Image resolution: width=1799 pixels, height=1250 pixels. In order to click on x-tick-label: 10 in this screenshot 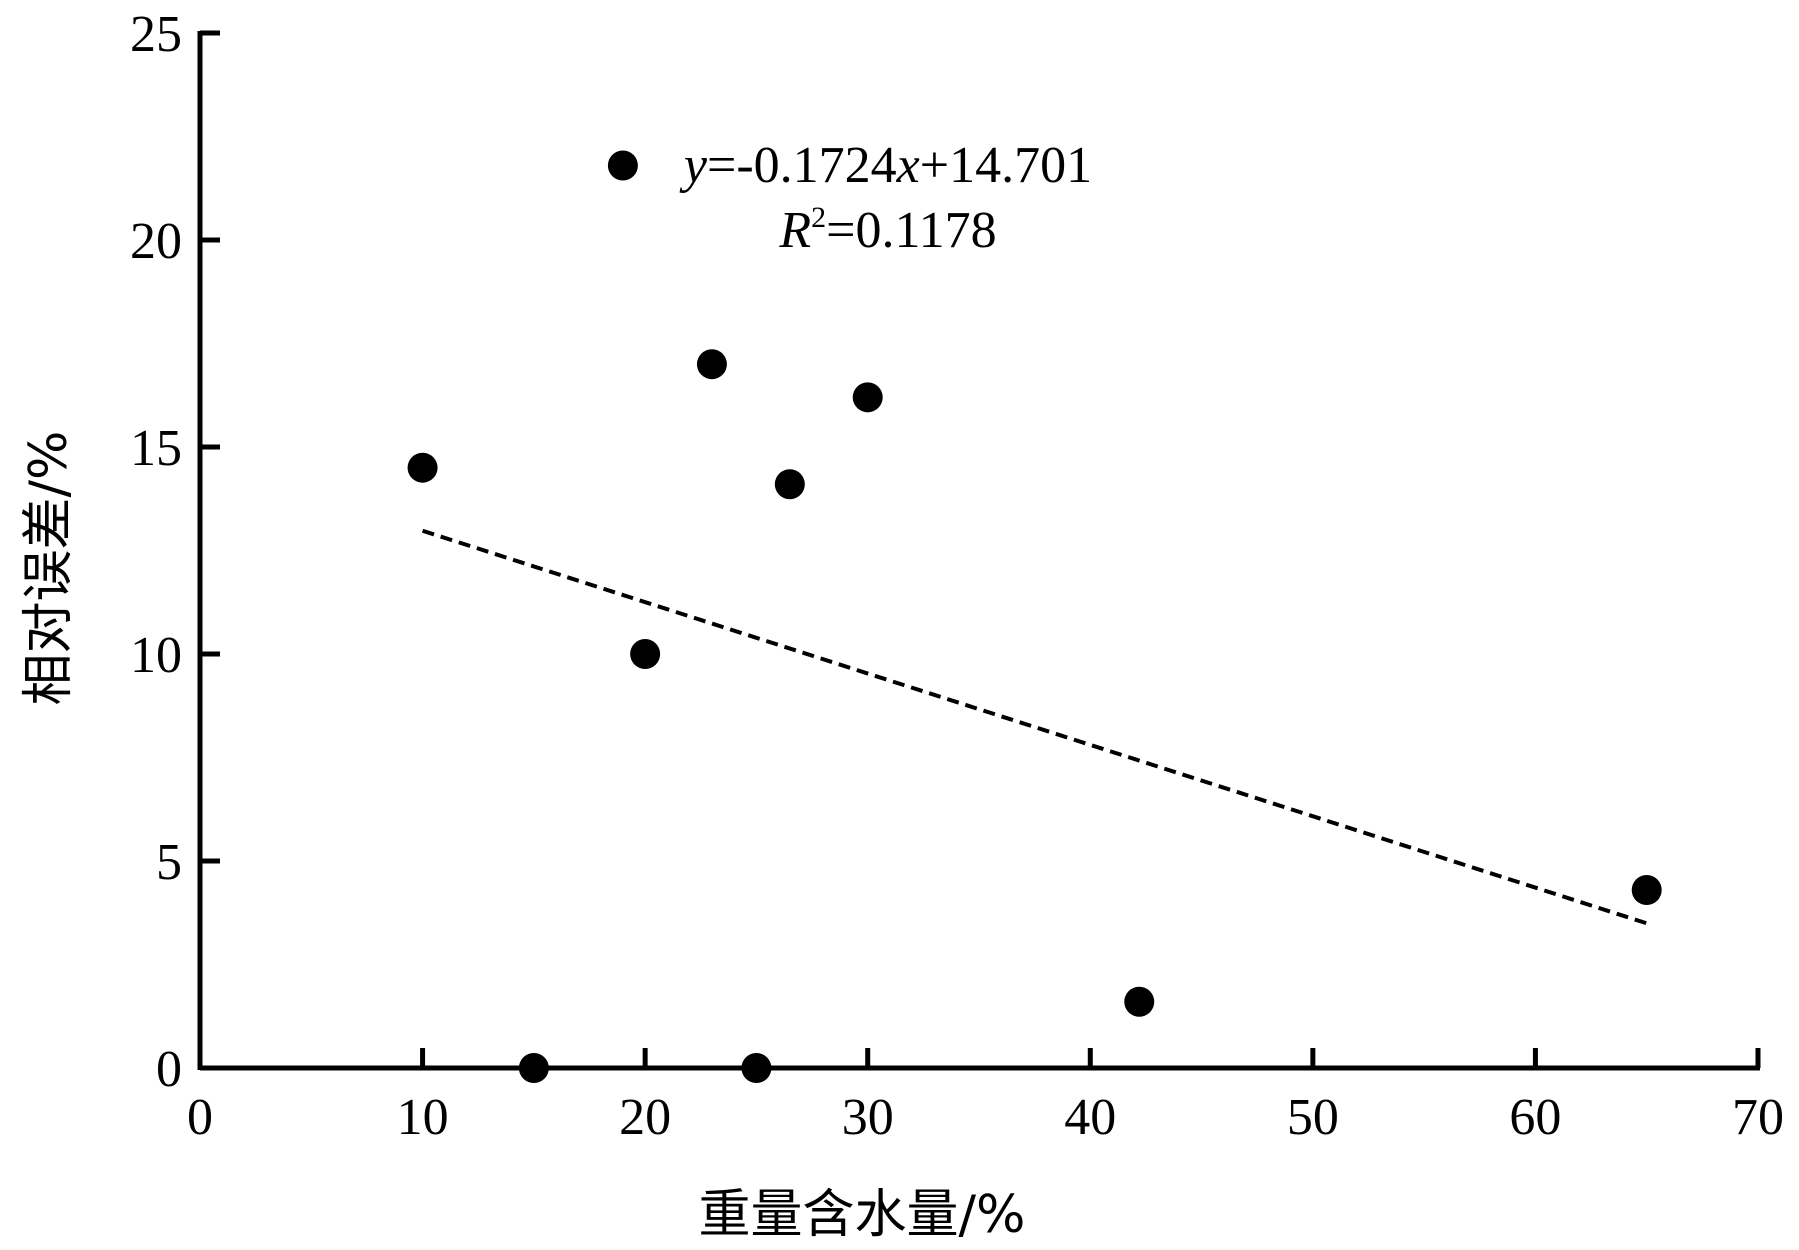, I will do `click(423, 1117)`.